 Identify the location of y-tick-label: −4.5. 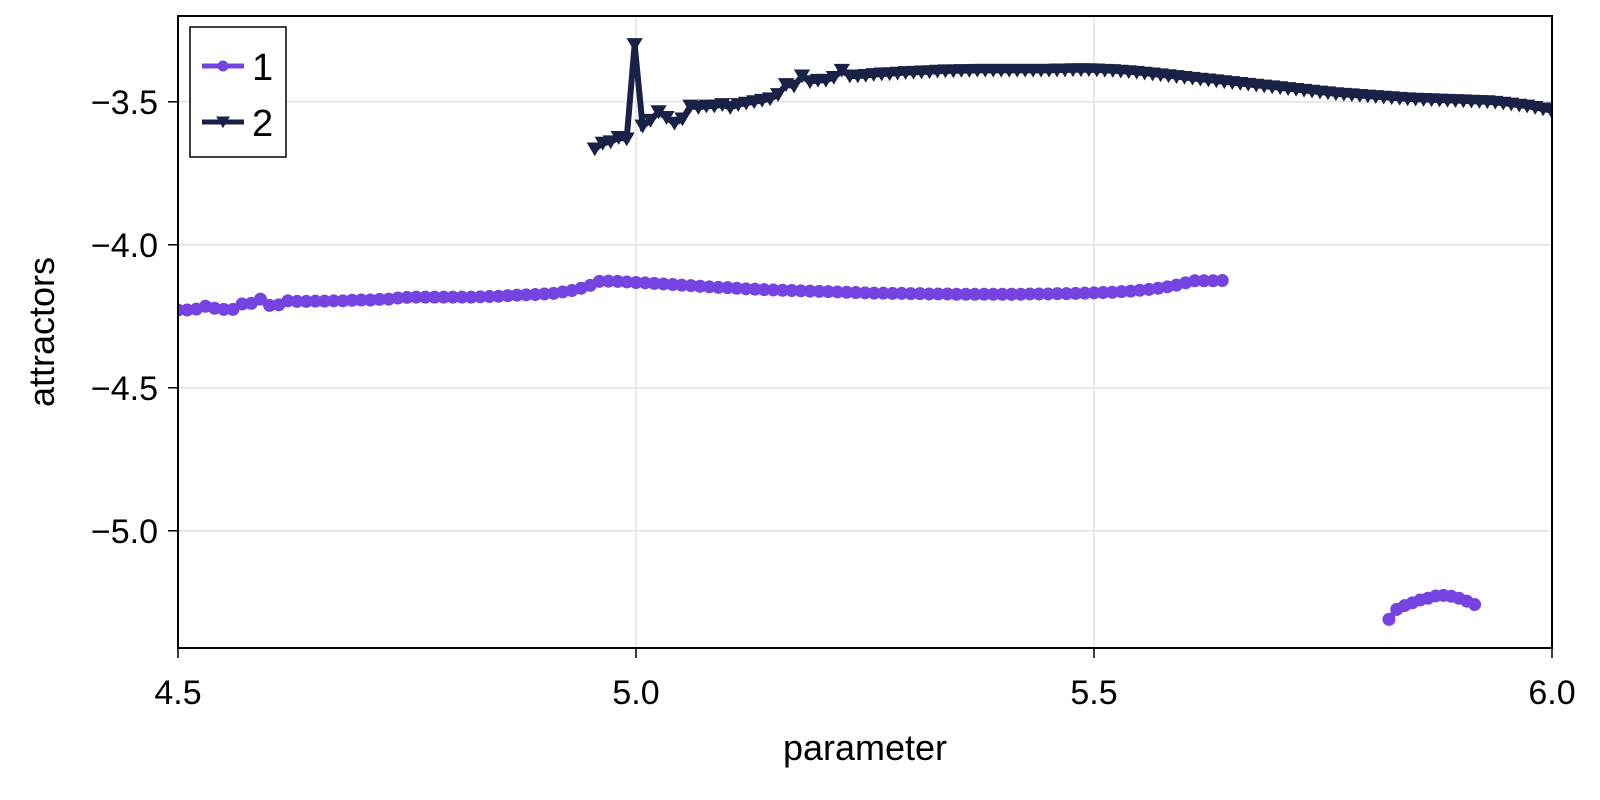
(124, 389).